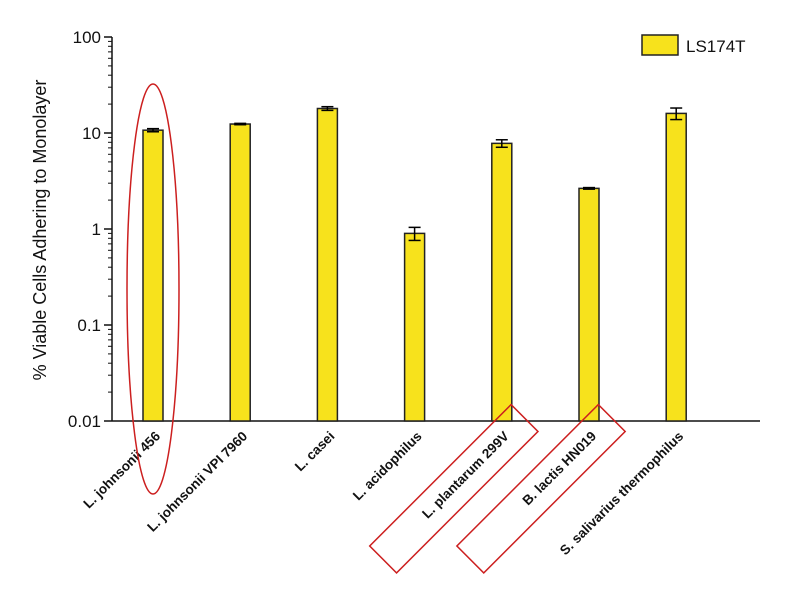  I want to click on y-tick-label: 100, so click(87, 37).